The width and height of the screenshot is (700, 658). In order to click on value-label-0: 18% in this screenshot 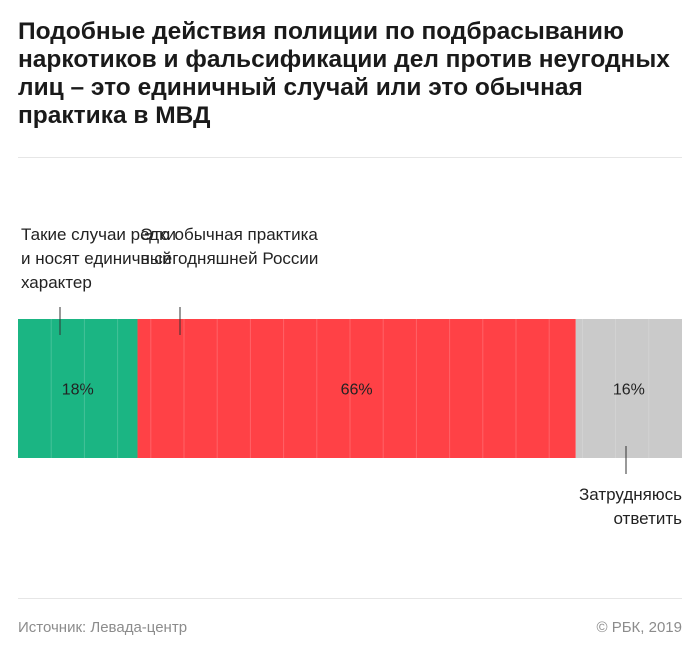, I will do `click(78, 390)`.